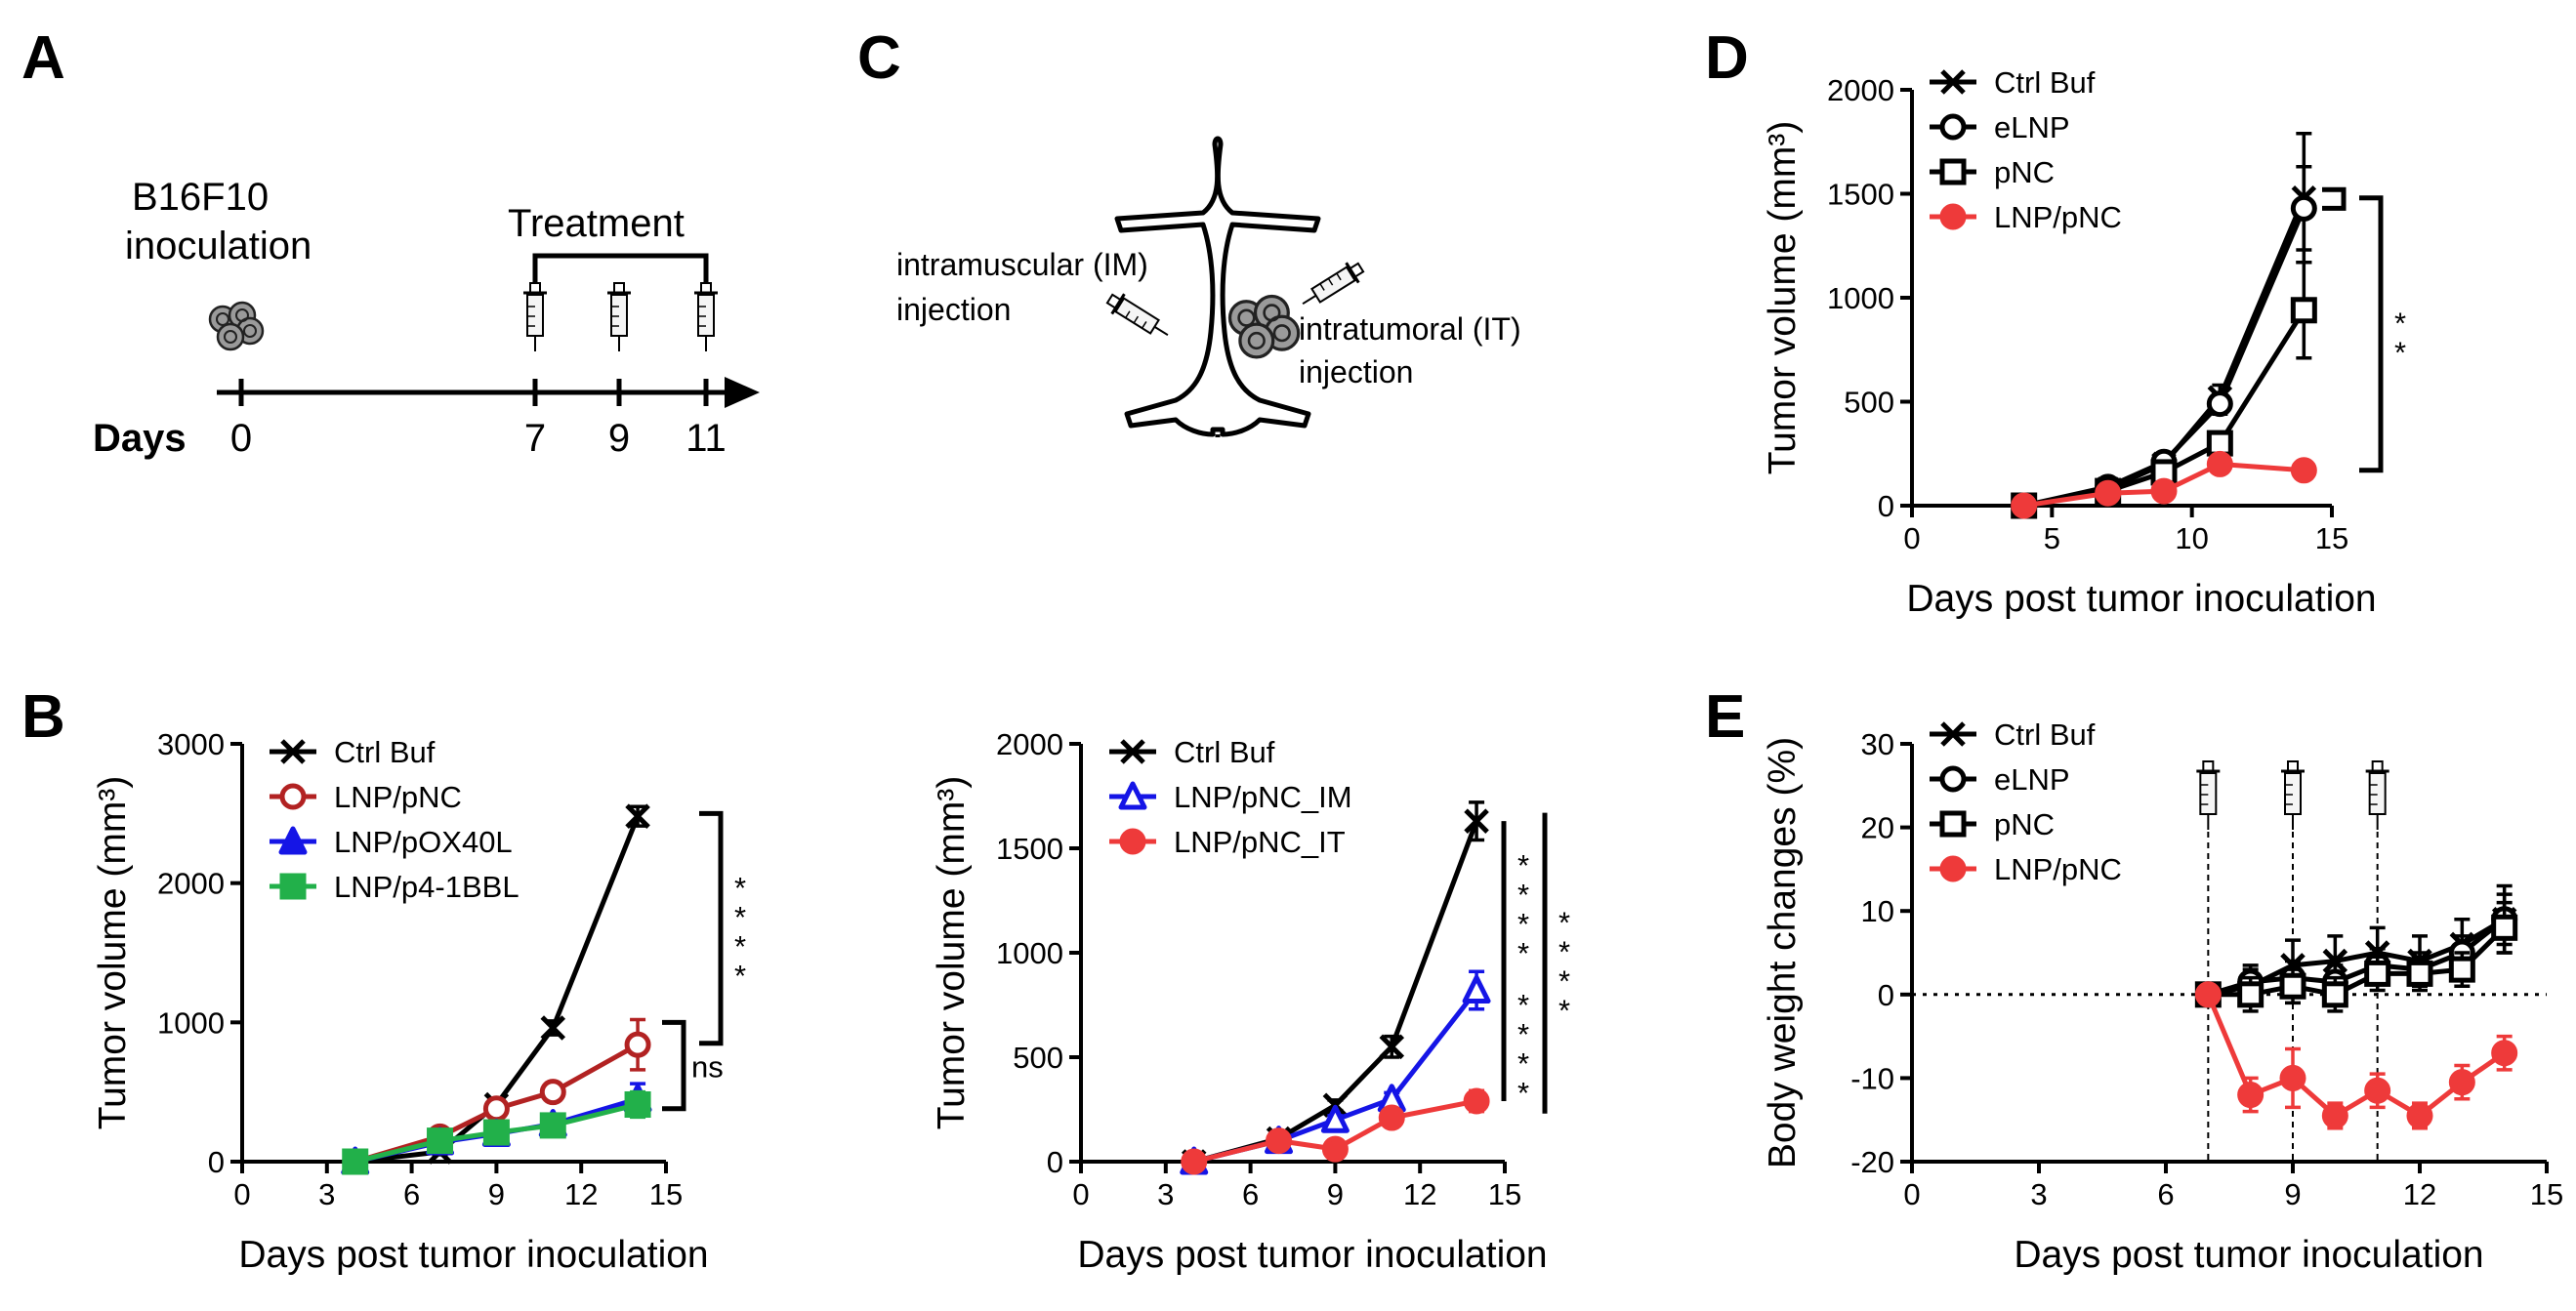 Image resolution: width=2576 pixels, height=1311 pixels. Describe the element at coordinates (200, 197) in the screenshot. I see `panel-a-cell-label-1: B16F10` at that location.